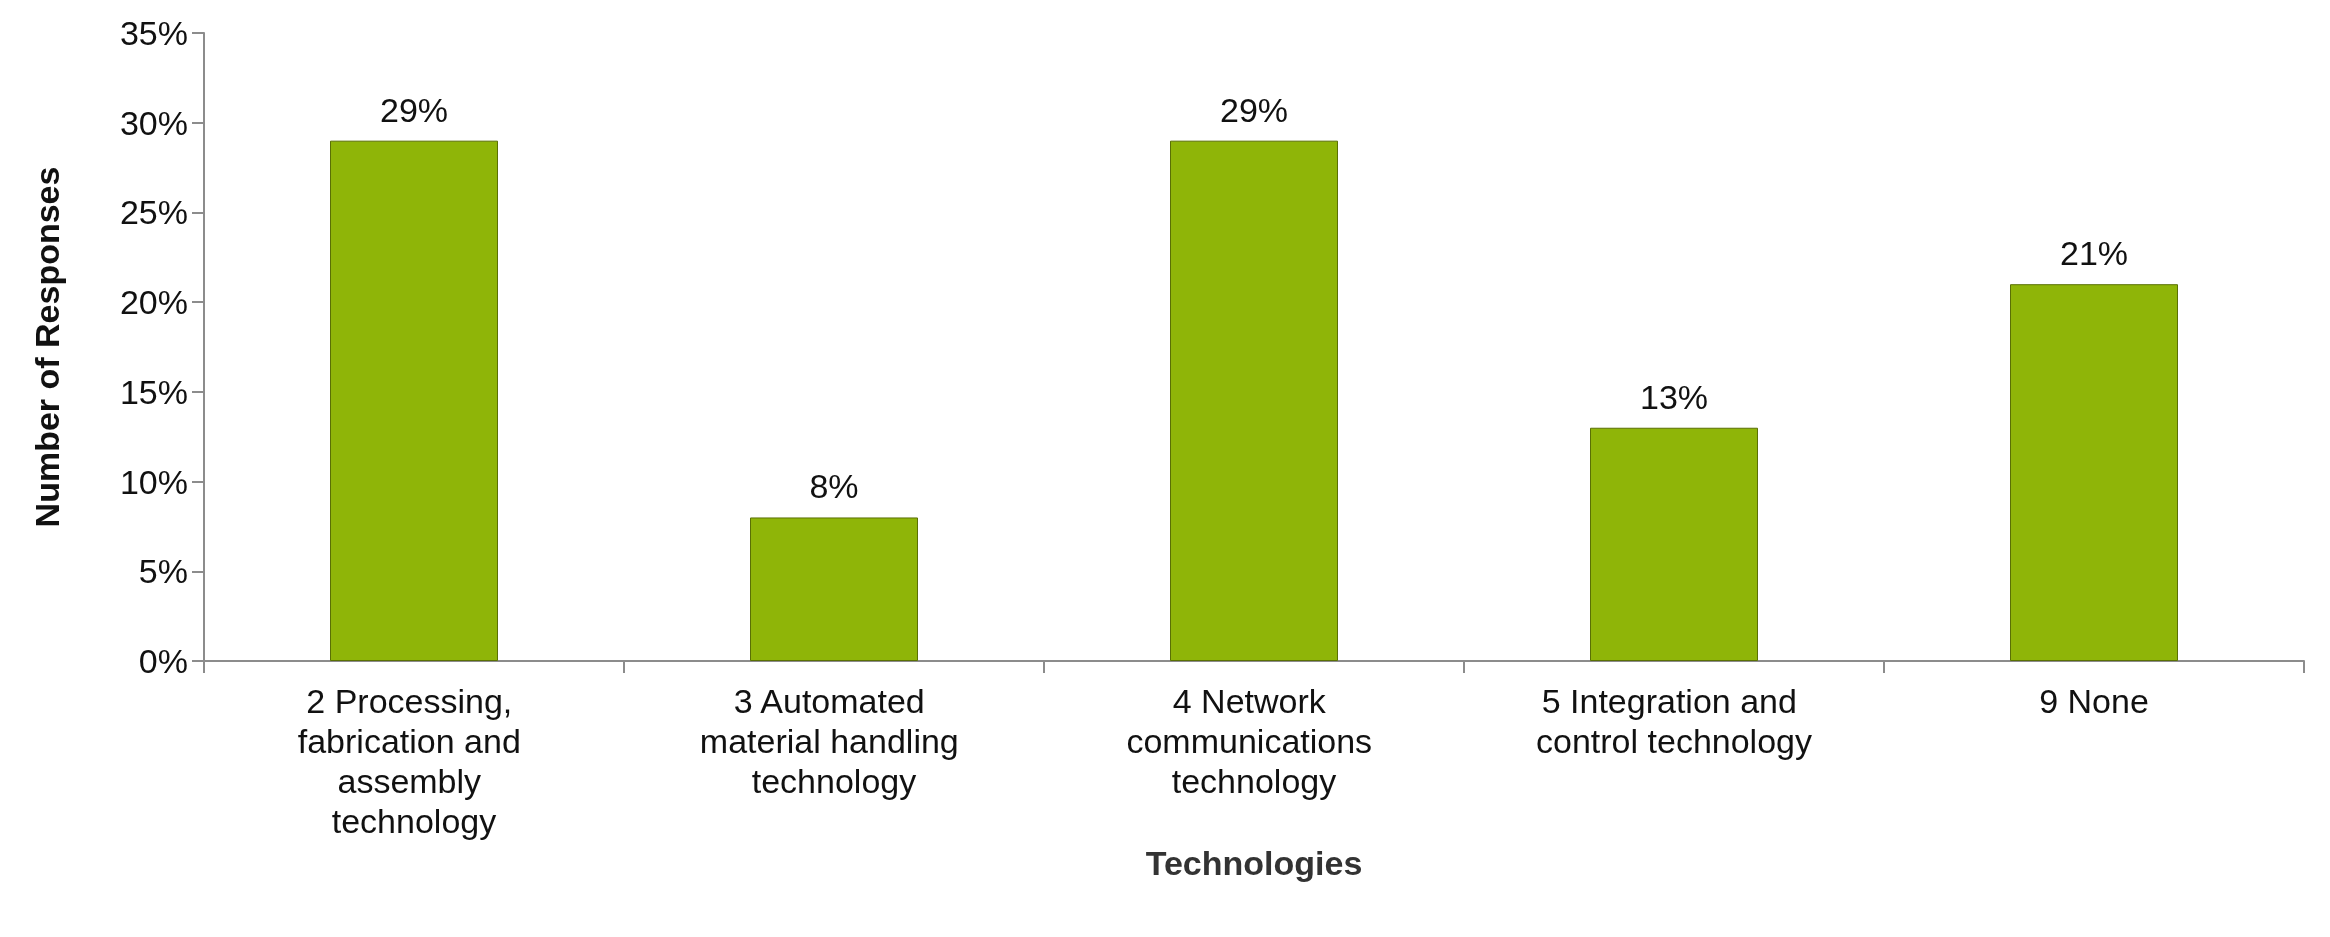 Image resolution: width=2330 pixels, height=937 pixels. I want to click on data-label: 21%, so click(2094, 253).